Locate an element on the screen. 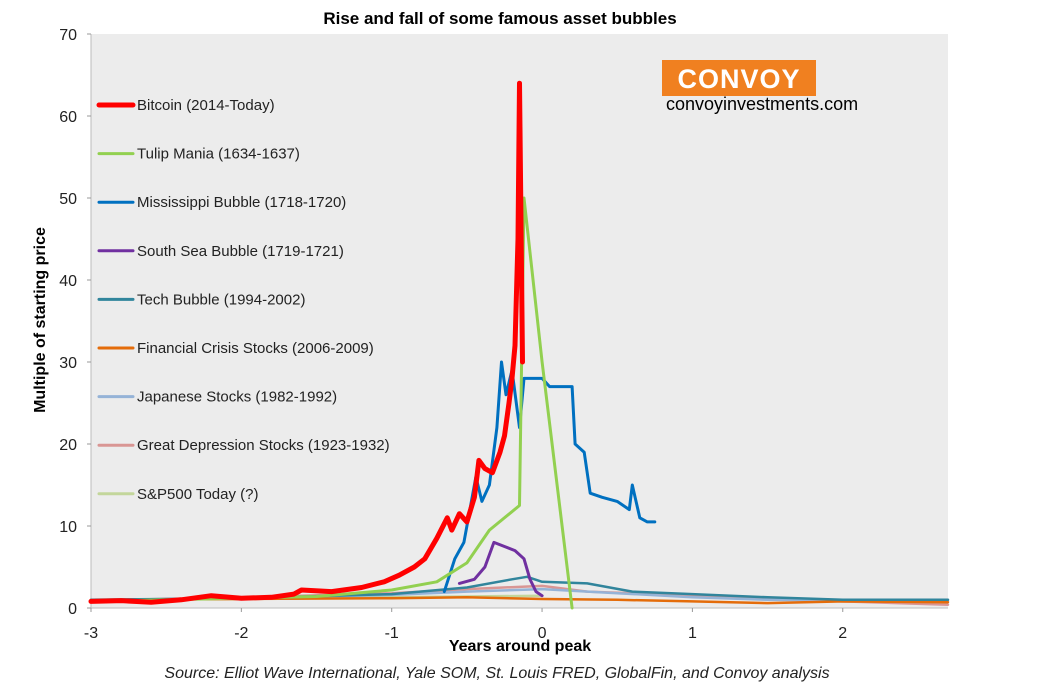  x-axis-label: Years around peak is located at coordinates (520, 646).